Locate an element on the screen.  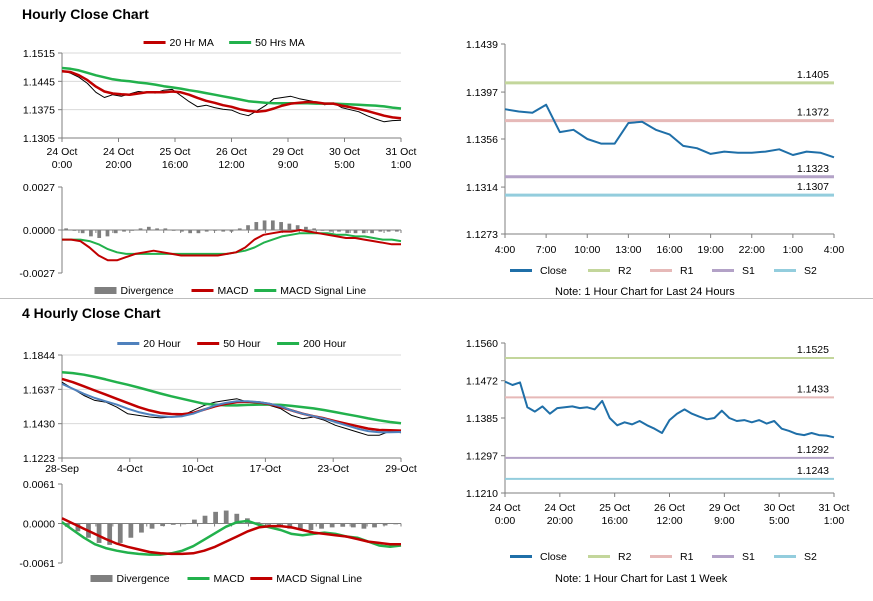
hourly-levels-legend-label: Close is located at coordinates (553, 271).